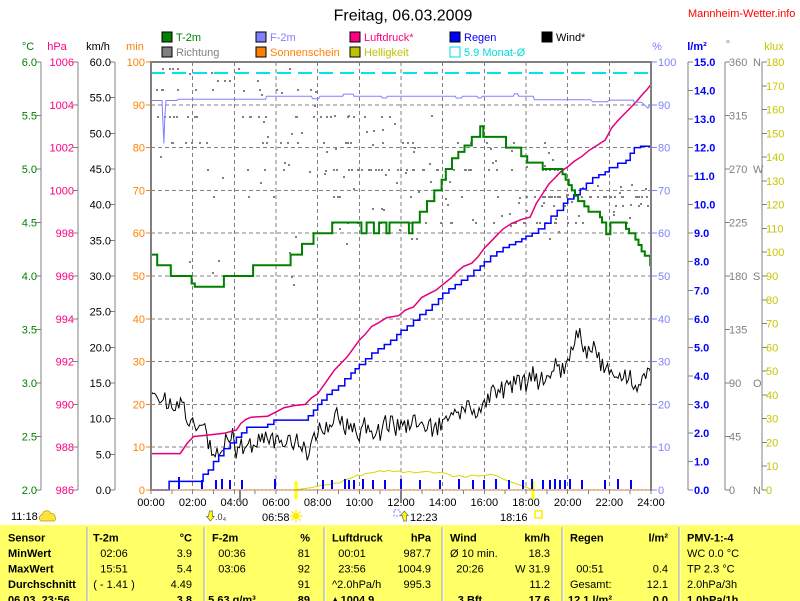 Image resolution: width=800 pixels, height=601 pixels. I want to click on svg-text: 06.03, 23:56, so click(39, 598).